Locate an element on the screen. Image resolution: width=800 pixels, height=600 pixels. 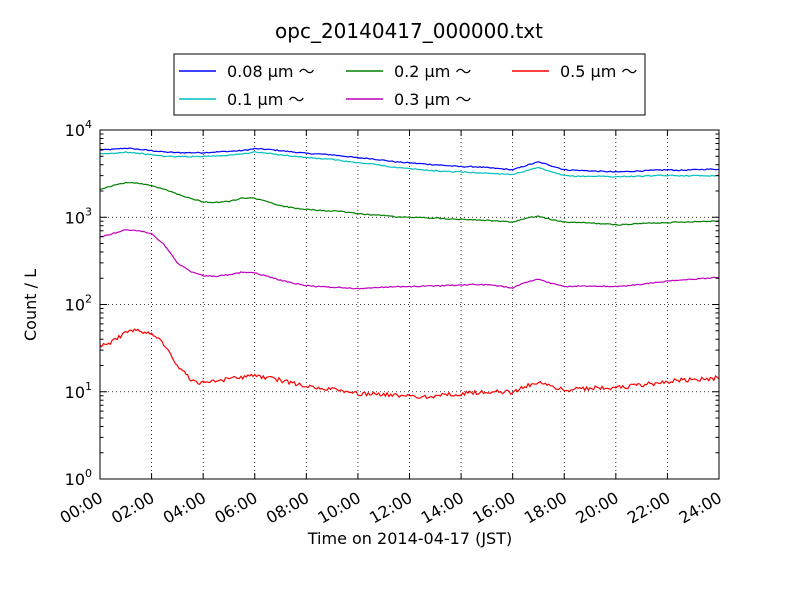
chart-title: opc_20140417_000000.txt is located at coordinates (409, 31).